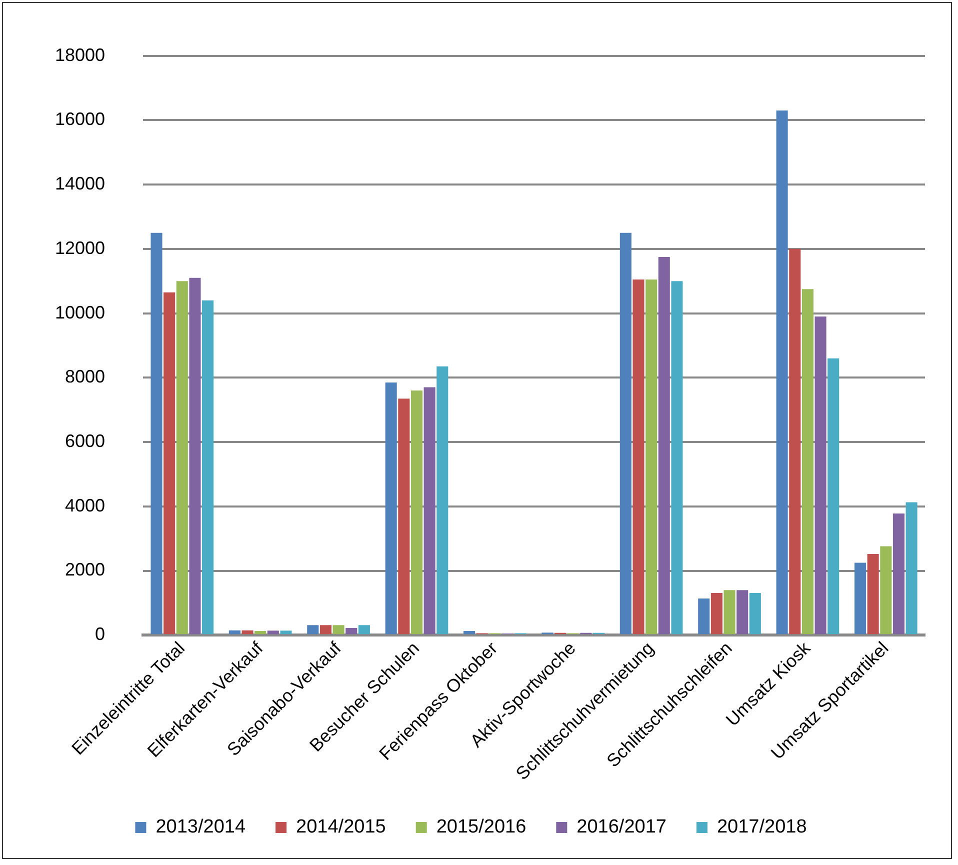 The image size is (958, 865). Describe the element at coordinates (80, 248) in the screenshot. I see `y-tick-label: 12000` at that location.